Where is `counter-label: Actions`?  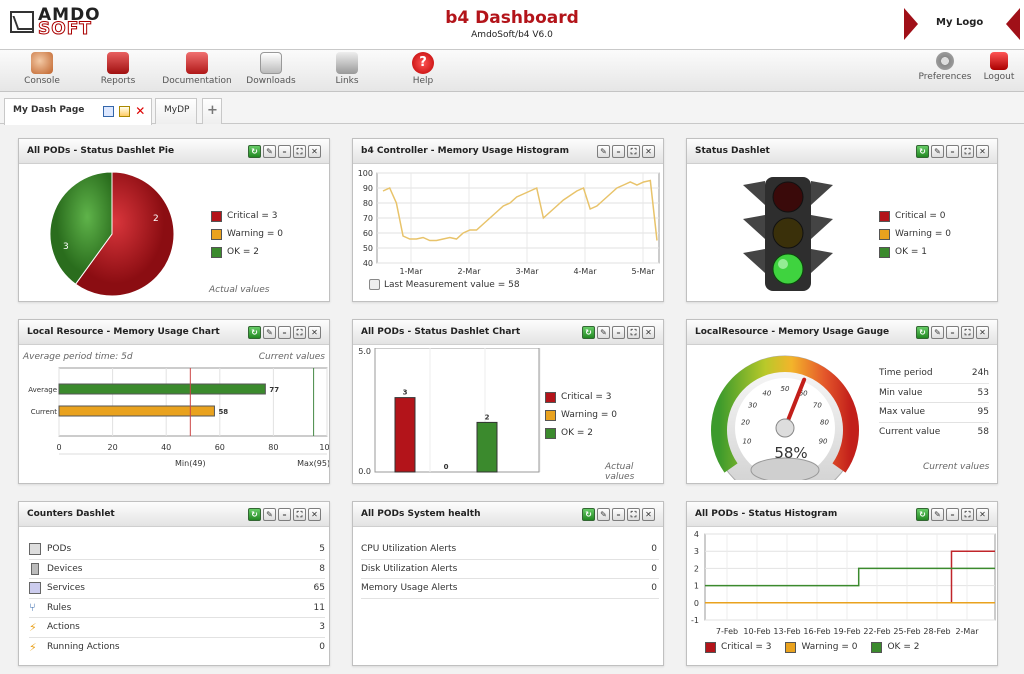 counter-label: Actions is located at coordinates (63, 627).